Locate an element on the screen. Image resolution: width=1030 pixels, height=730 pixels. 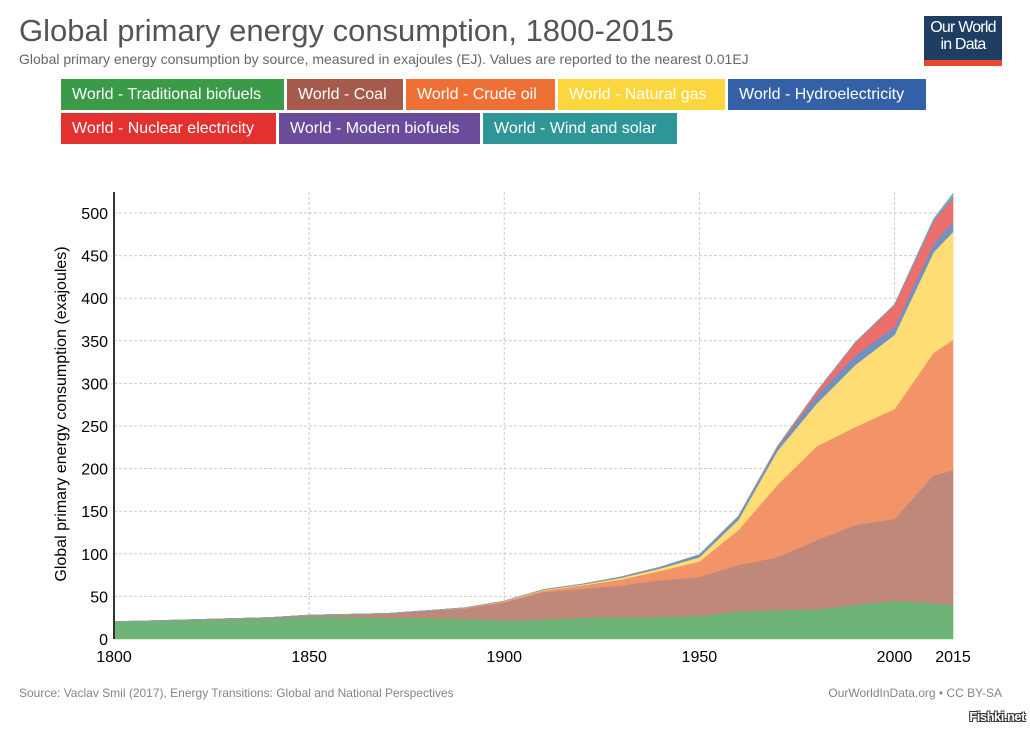
x-tick-label: 1900 is located at coordinates (504, 657).